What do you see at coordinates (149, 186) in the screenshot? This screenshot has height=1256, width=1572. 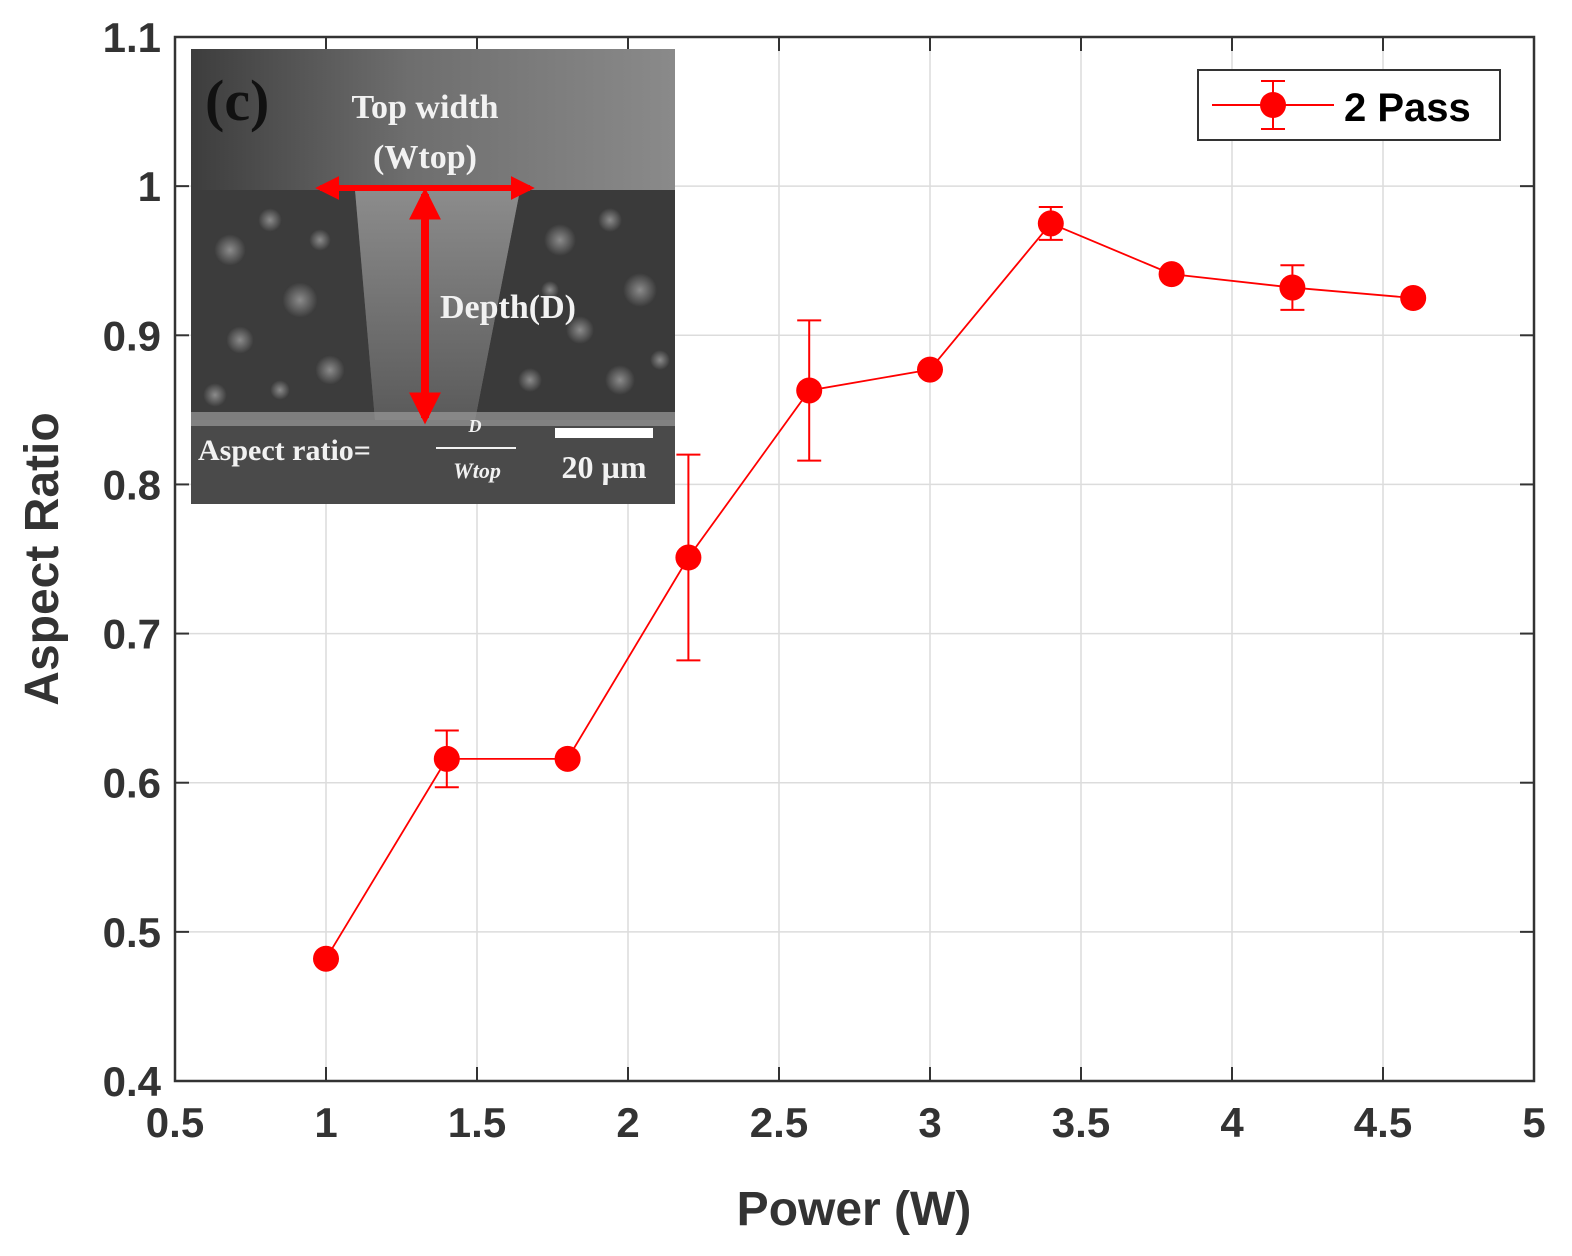 I see `y-tick-label: 1` at bounding box center [149, 186].